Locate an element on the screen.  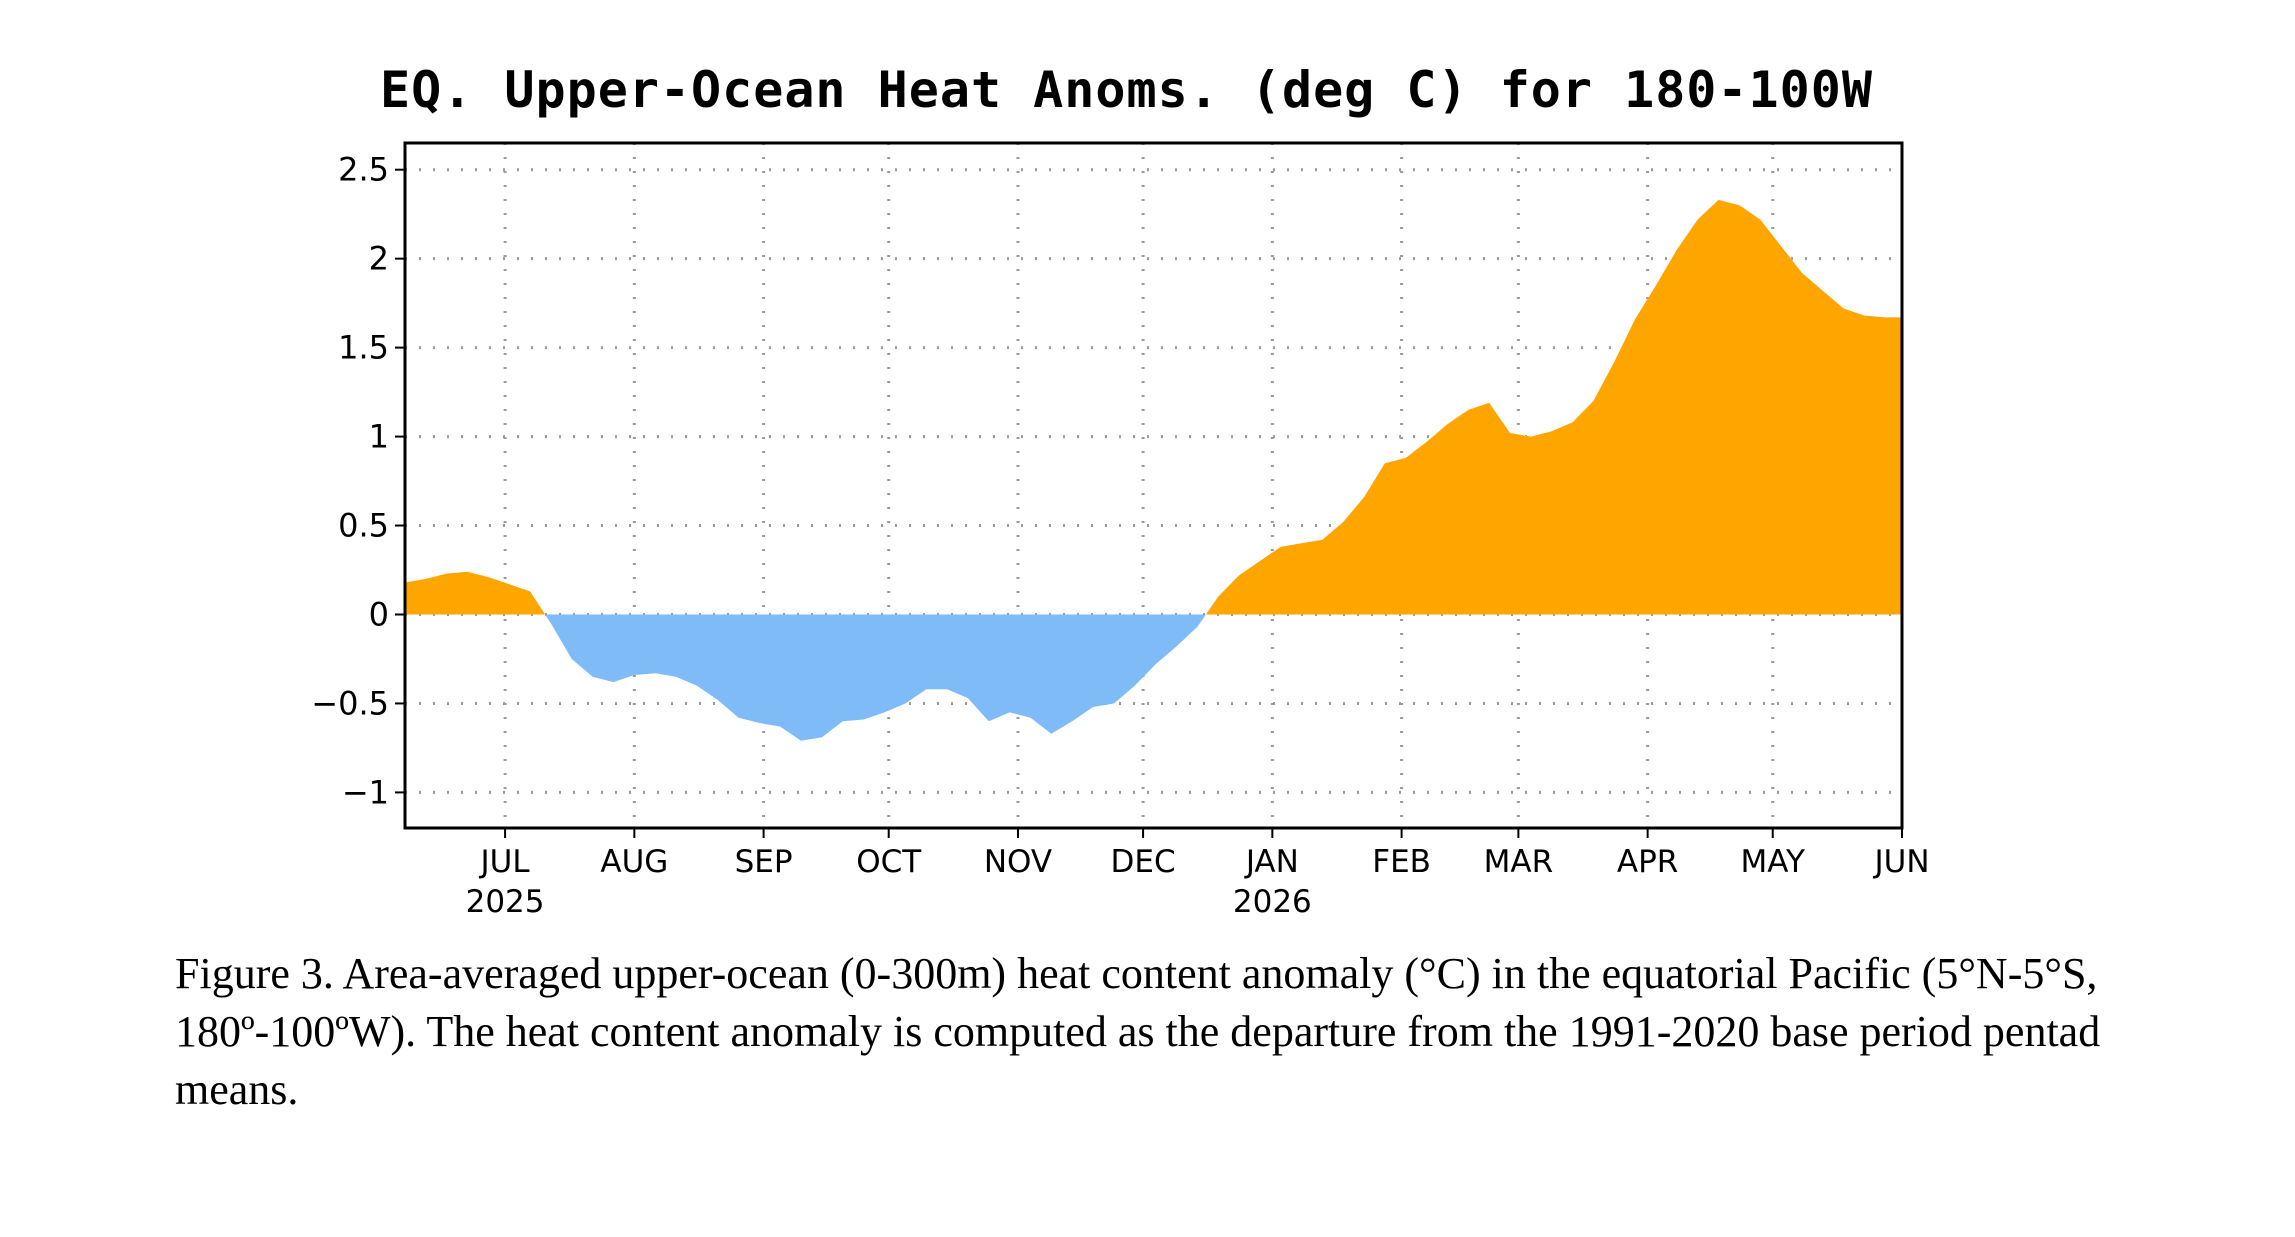
y-tick-label: −0.5 is located at coordinates (350, 703).